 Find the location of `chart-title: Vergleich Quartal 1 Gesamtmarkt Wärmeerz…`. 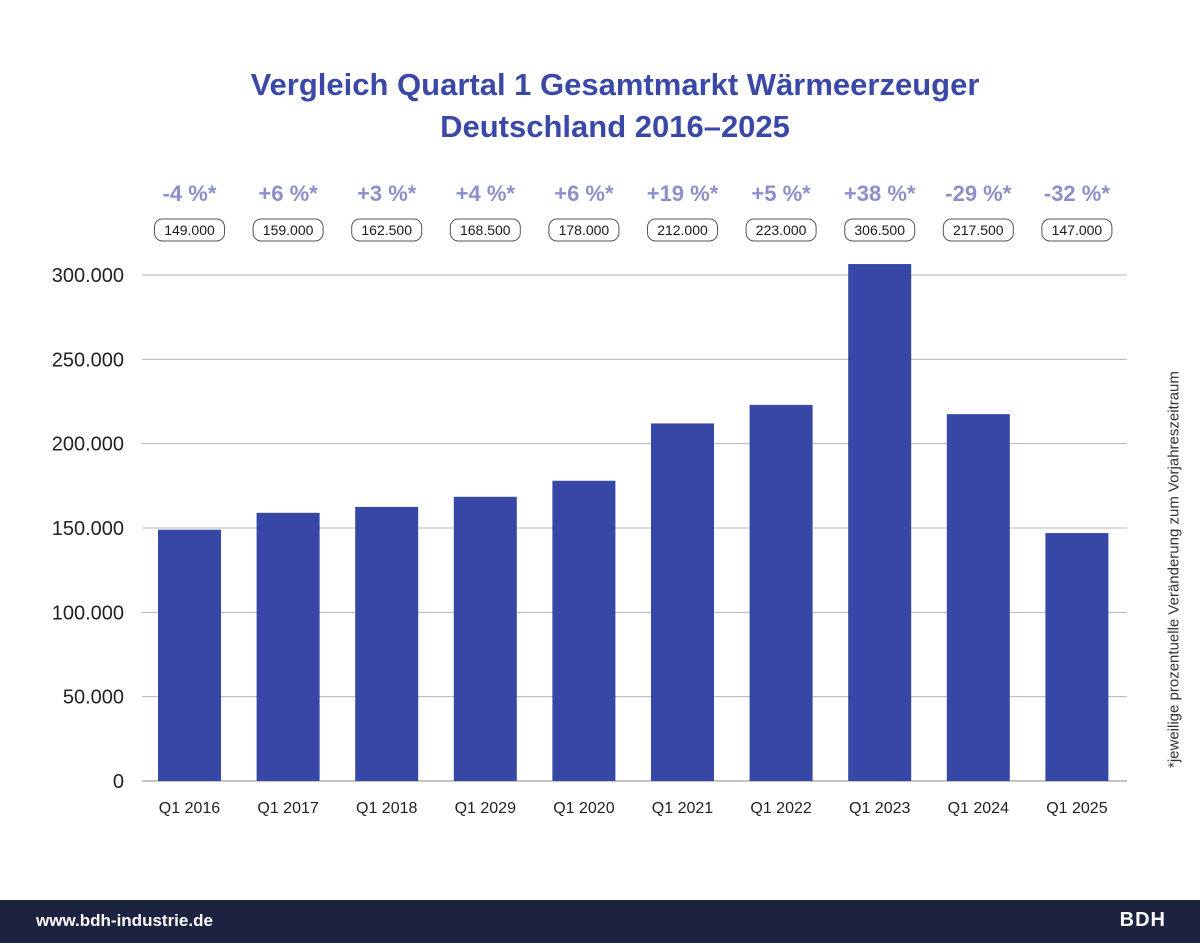

chart-title: Vergleich Quartal 1 Gesamtmarkt Wärmeerz… is located at coordinates (600, 106).